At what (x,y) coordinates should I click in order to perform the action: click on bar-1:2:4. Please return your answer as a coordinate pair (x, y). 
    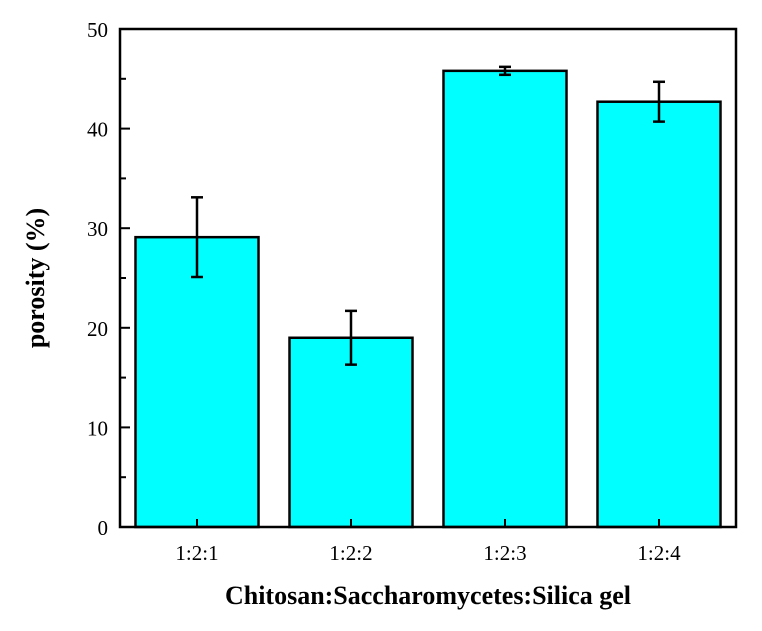
    Looking at the image, I should click on (659, 314).